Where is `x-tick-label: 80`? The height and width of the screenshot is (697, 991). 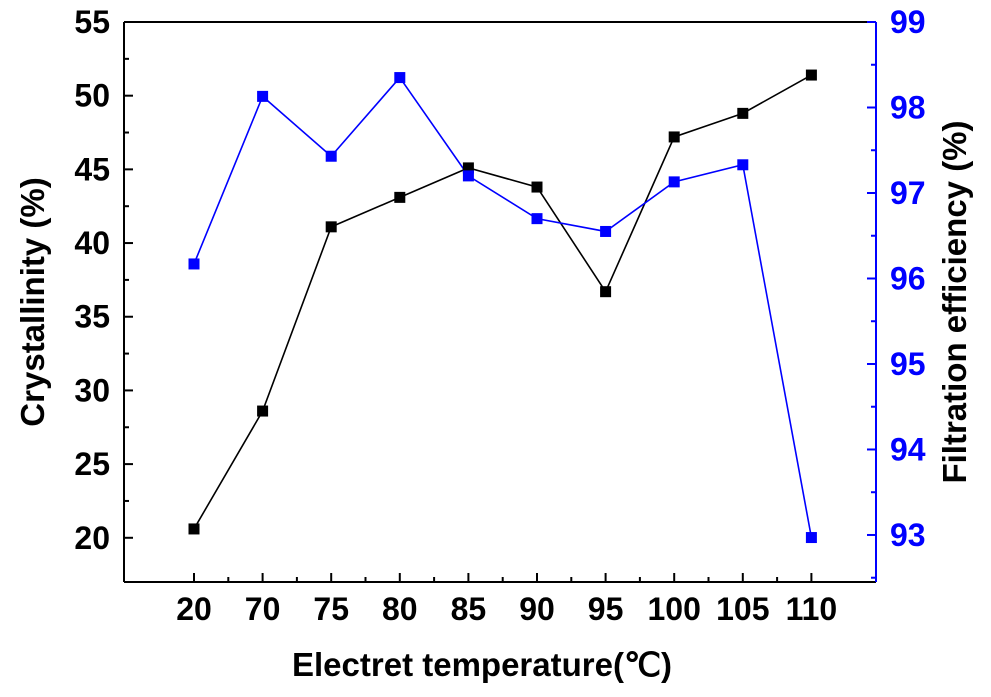
x-tick-label: 80 is located at coordinates (400, 609).